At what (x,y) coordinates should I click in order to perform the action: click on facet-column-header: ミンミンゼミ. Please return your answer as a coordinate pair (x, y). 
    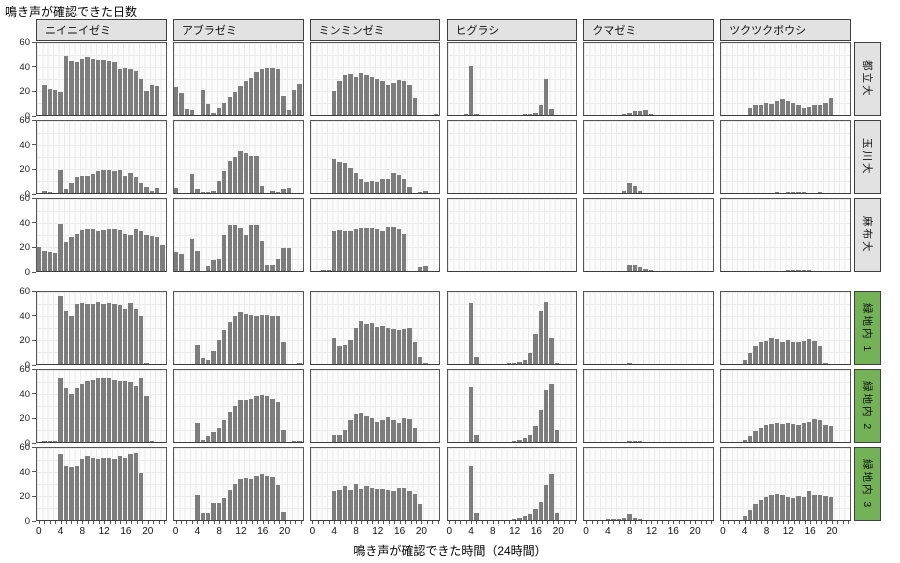
    Looking at the image, I should click on (375, 30).